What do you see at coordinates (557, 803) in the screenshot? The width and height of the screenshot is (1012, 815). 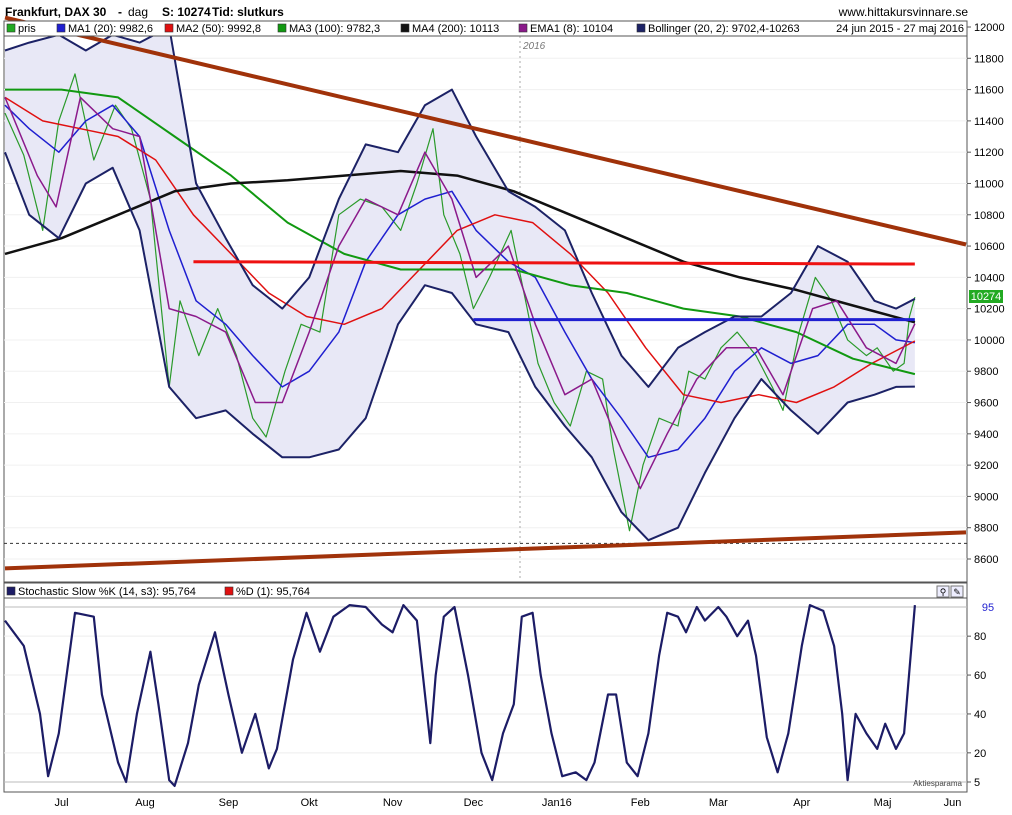 I see `x-tick-label: Jan16` at bounding box center [557, 803].